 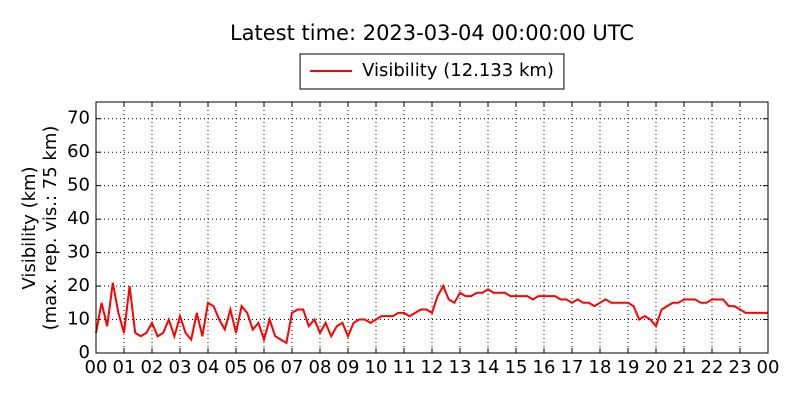 What do you see at coordinates (348, 367) in the screenshot?
I see `x-tick-label: 09` at bounding box center [348, 367].